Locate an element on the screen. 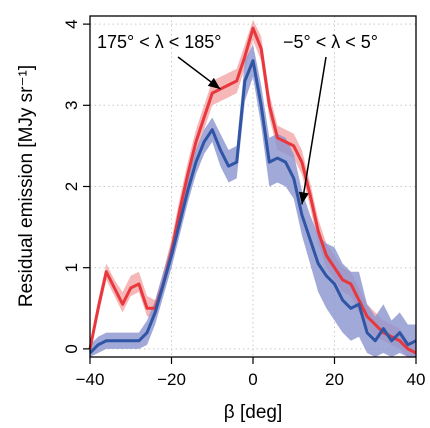 This screenshot has width=430, height=428. y-tick-label: 4 is located at coordinates (71, 23).